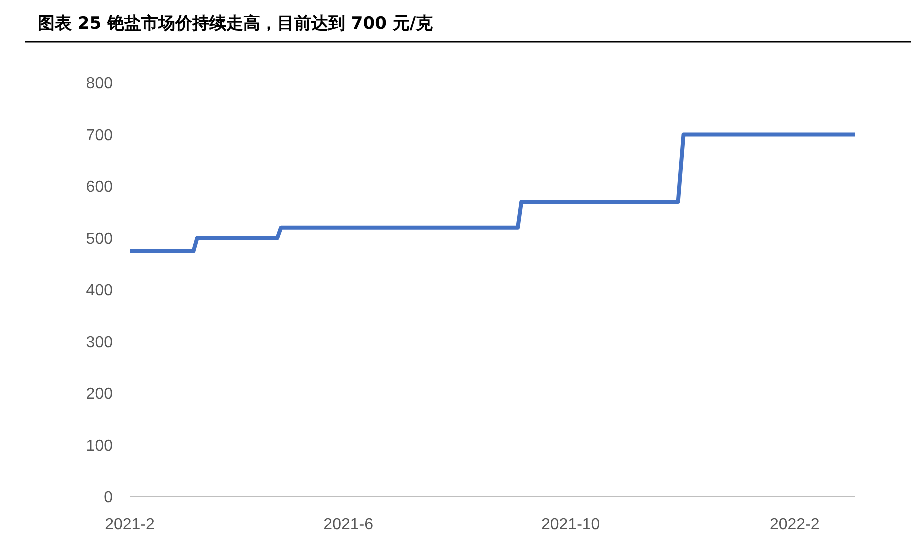  Describe the element at coordinates (100, 239) in the screenshot. I see `y-tick-label: 500` at that location.